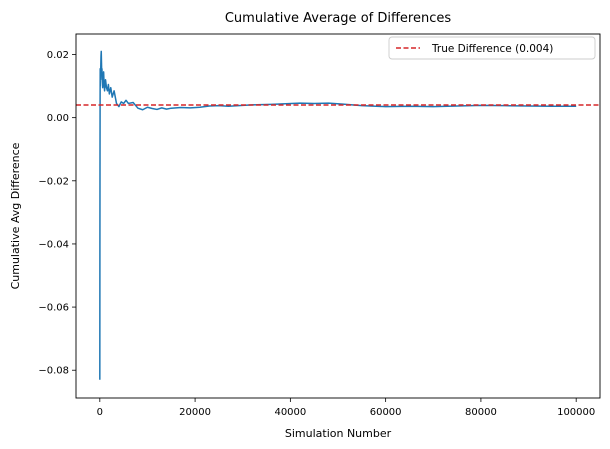  I want to click on y-tick-label: 0.00, so click(58, 118).